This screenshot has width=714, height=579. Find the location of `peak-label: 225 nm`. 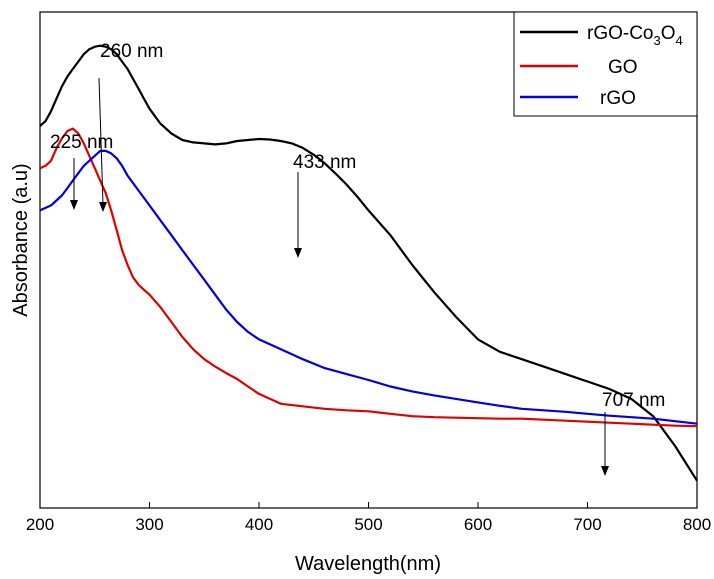

peak-label: 225 nm is located at coordinates (81, 142).